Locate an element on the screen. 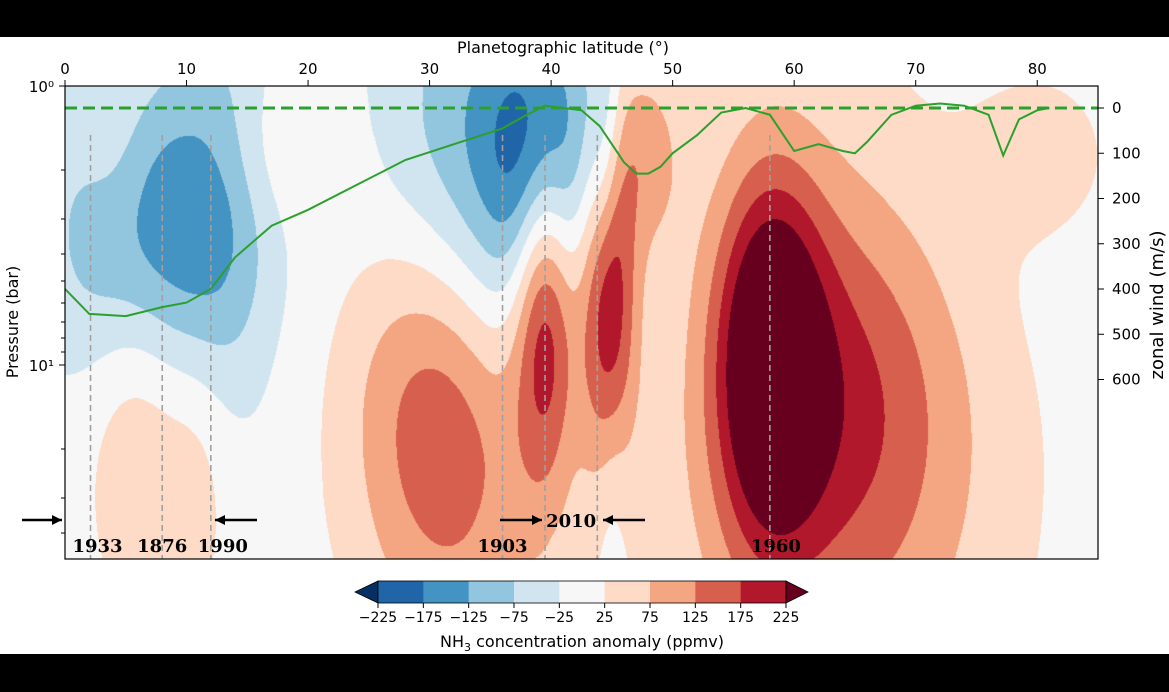 This screenshot has height=692, width=1169. arrow-1990-head is located at coordinates (220, 520).